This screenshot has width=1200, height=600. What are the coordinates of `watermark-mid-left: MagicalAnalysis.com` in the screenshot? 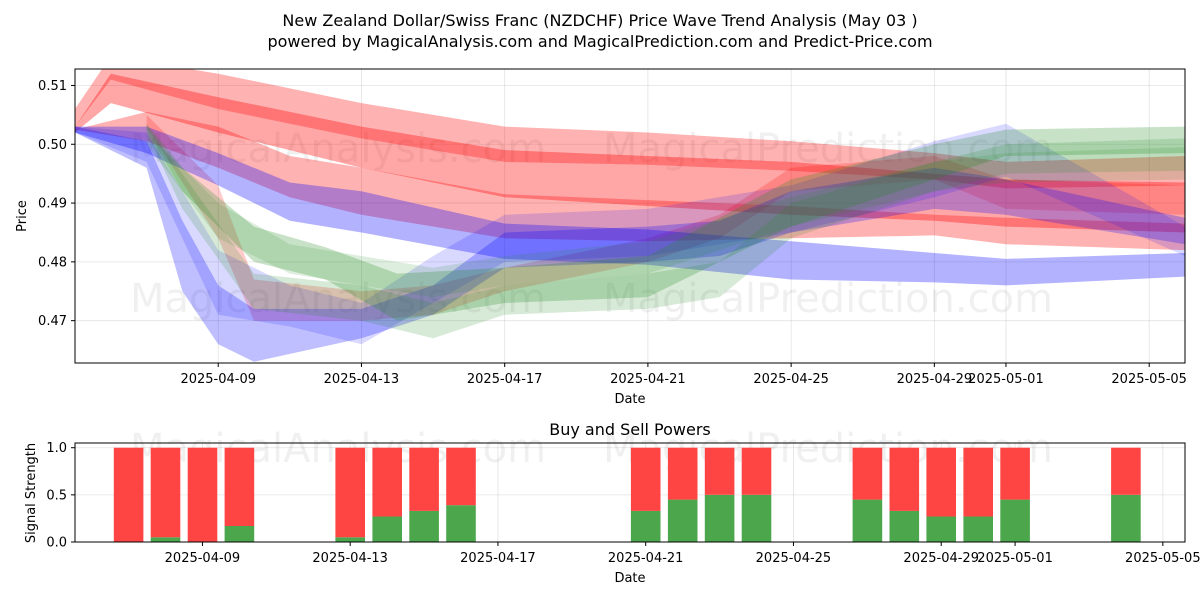 It's located at (338, 299).